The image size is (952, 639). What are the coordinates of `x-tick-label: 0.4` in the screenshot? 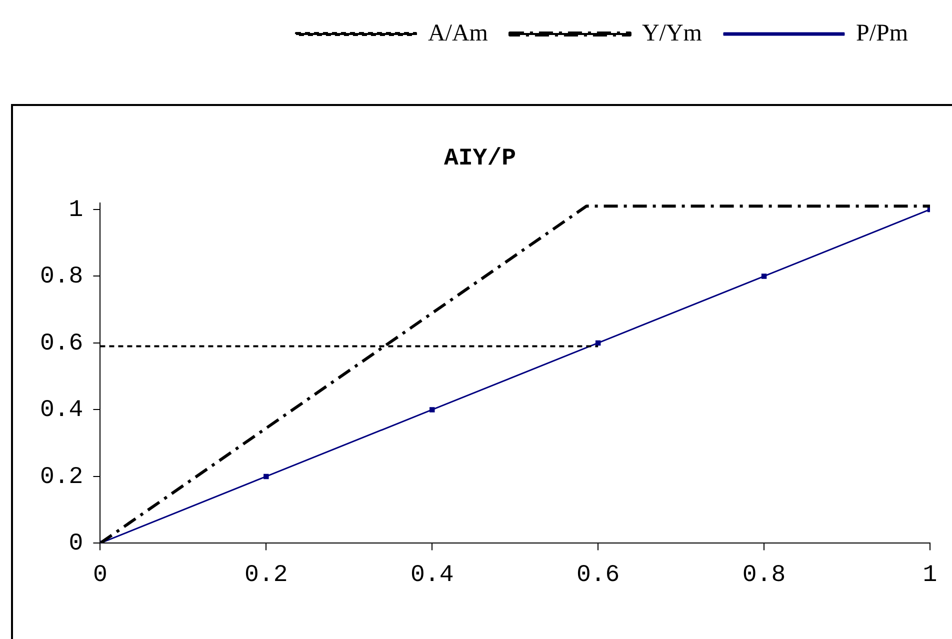 It's located at (432, 575).